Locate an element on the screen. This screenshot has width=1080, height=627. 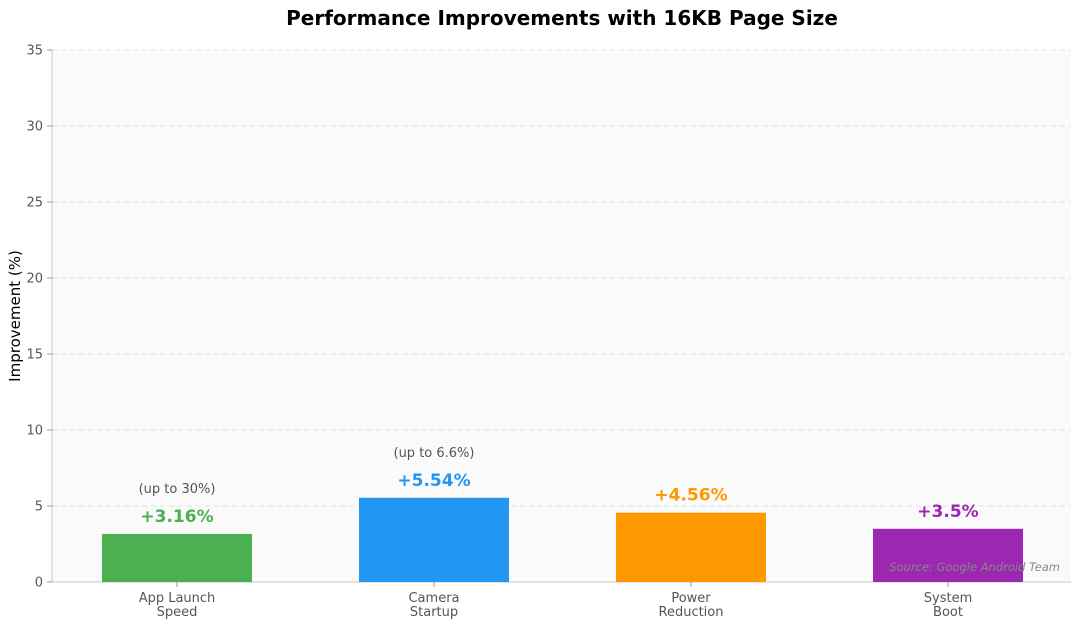
bar-value-label: +3.16% is located at coordinates (176, 517).